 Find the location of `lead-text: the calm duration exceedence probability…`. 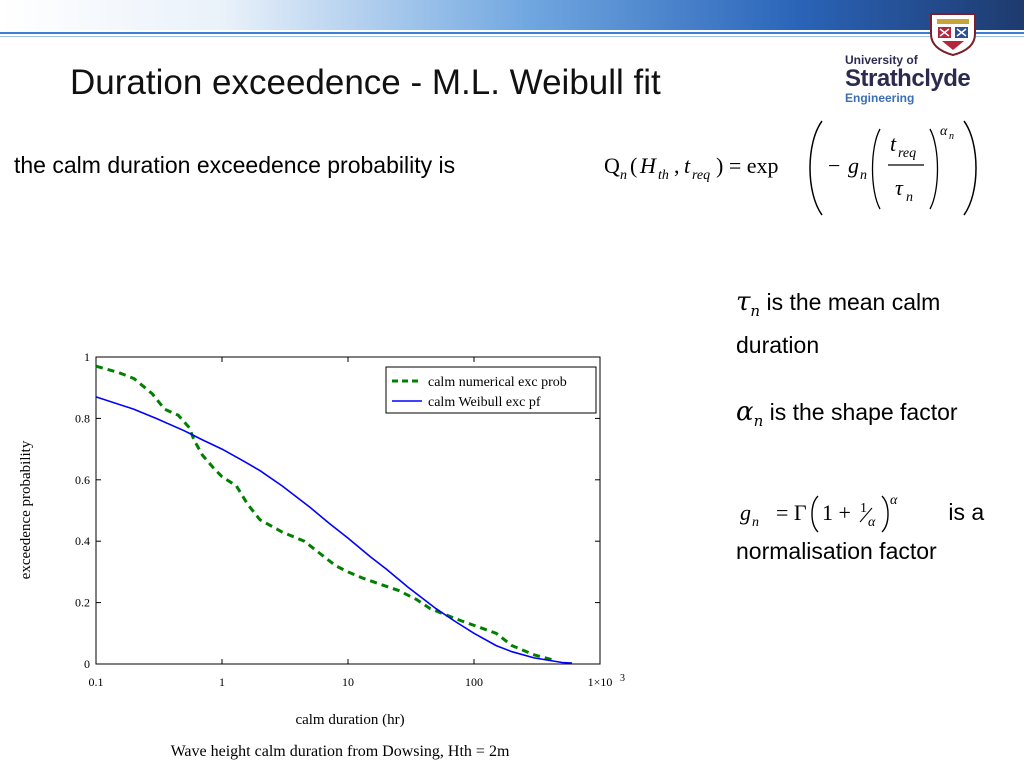

lead-text: the calm duration exceedence probability… is located at coordinates (235, 165).